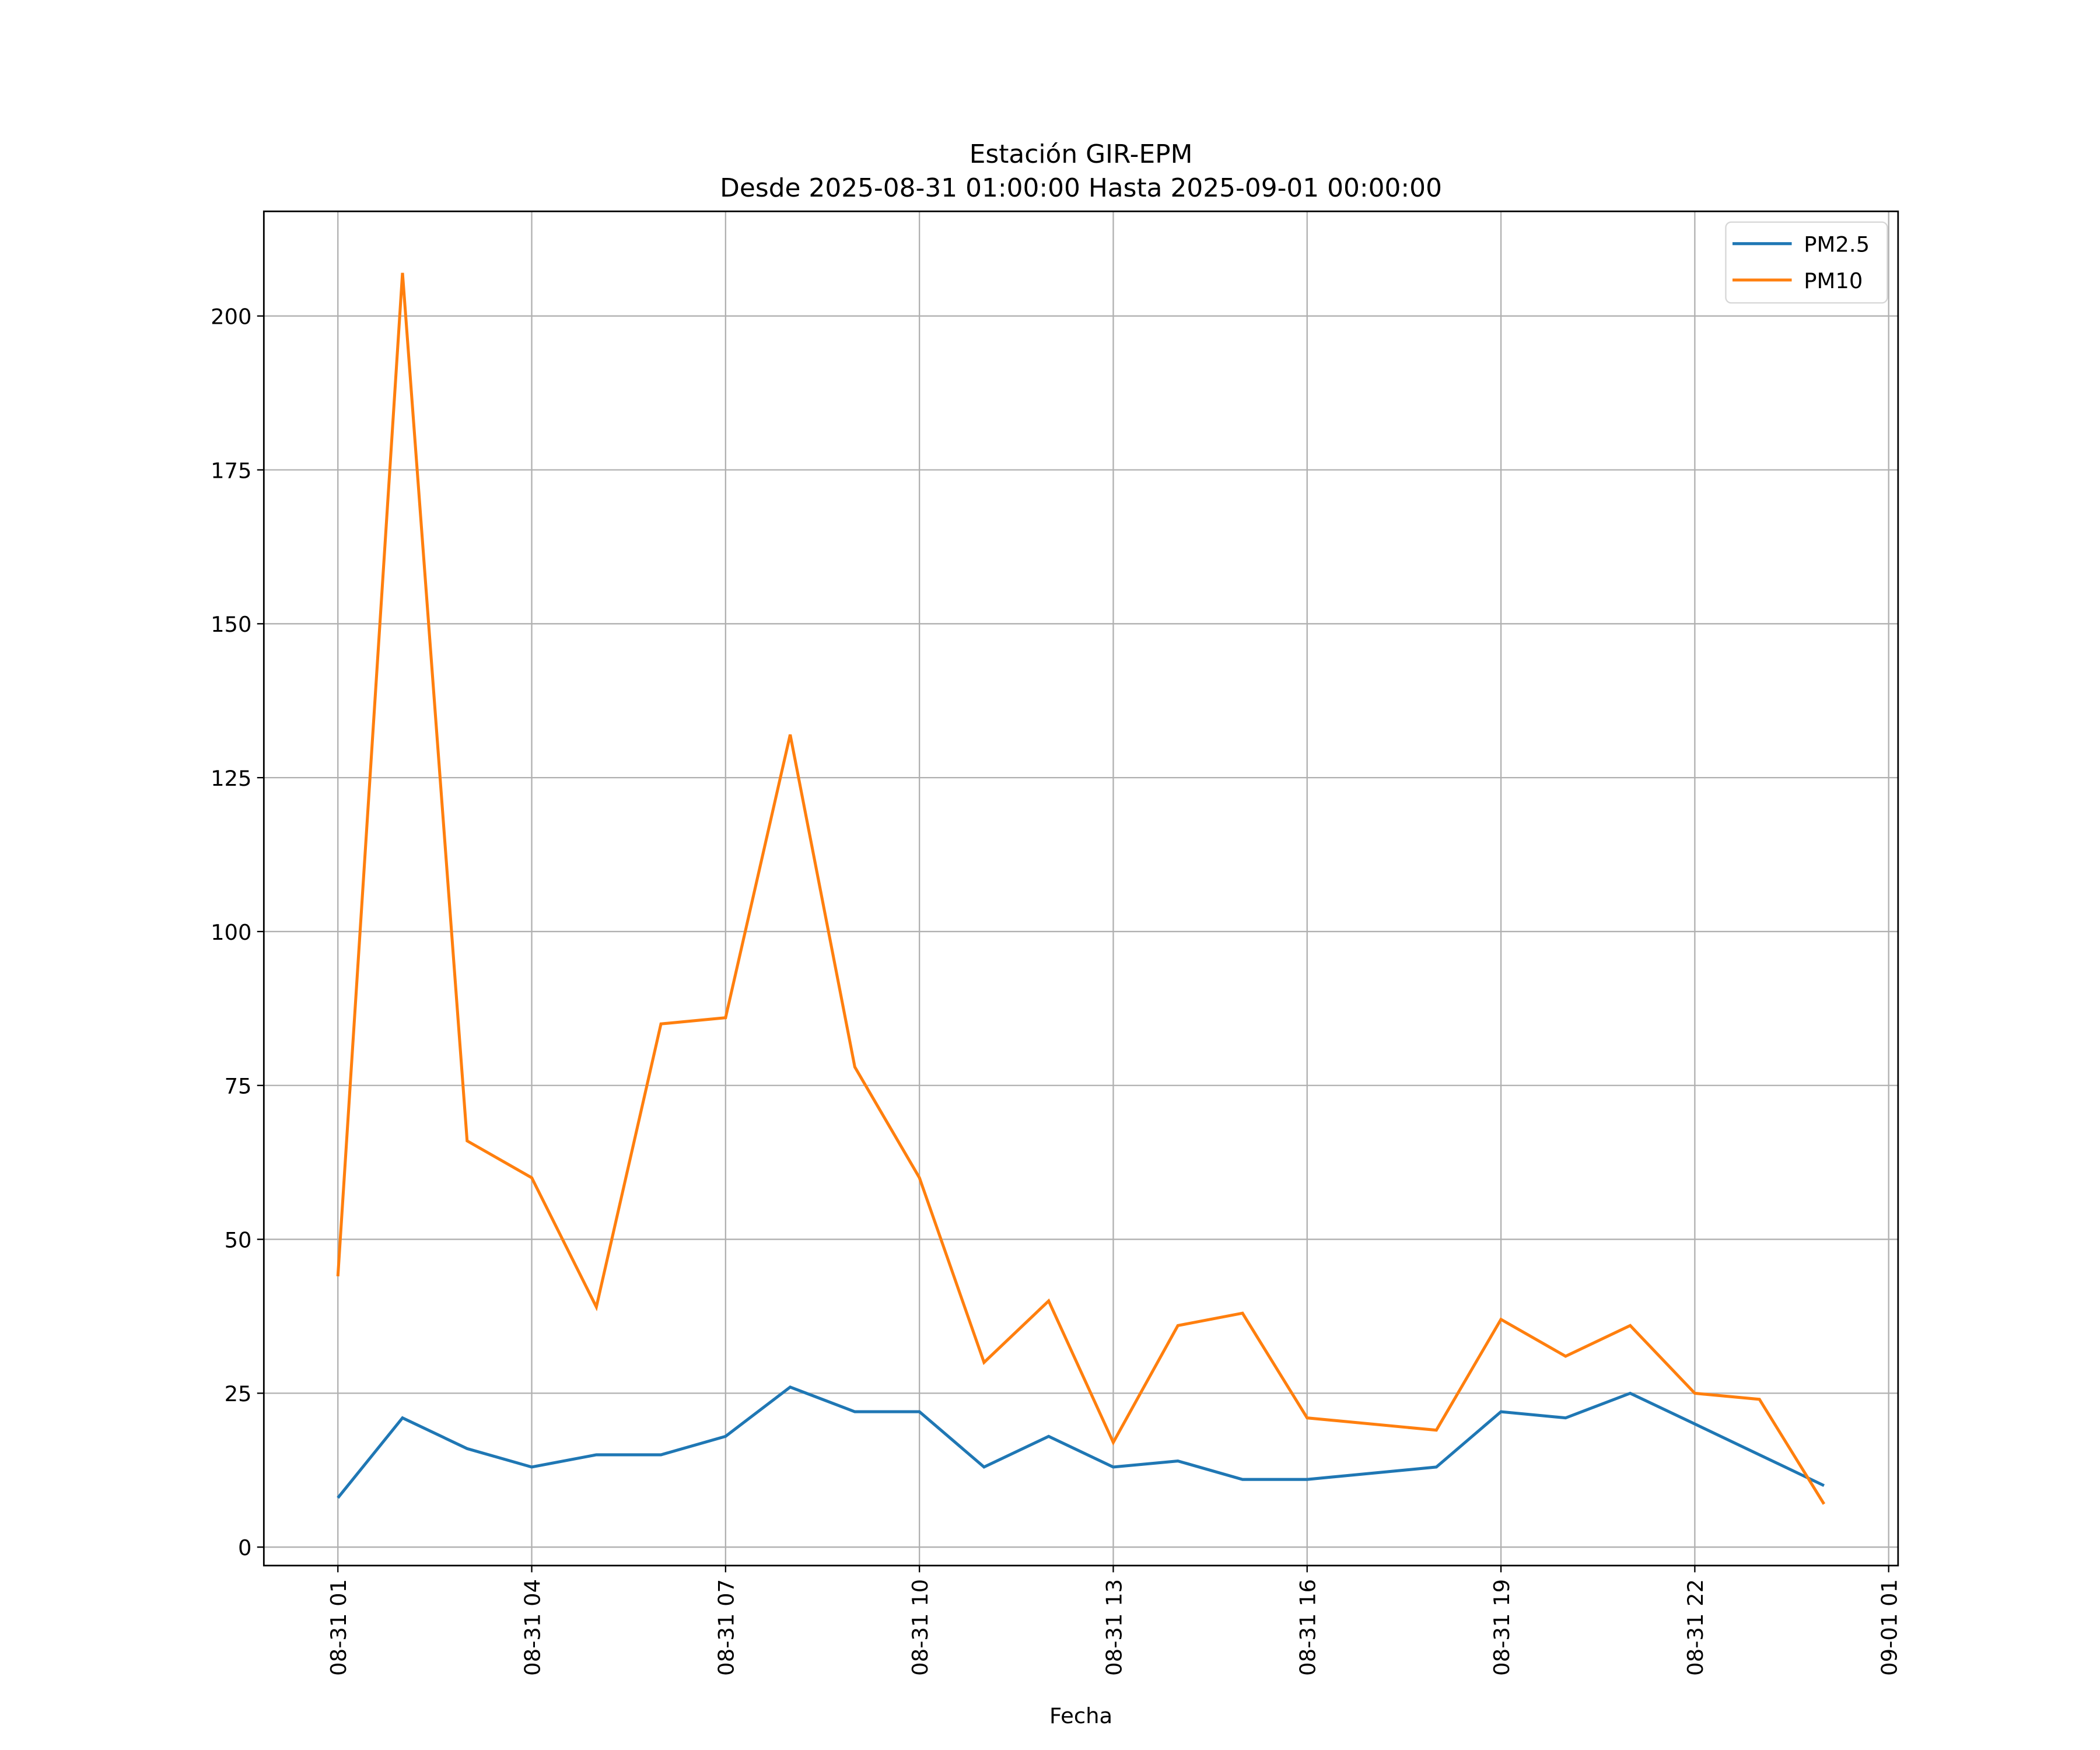 The height and width of the screenshot is (1750, 2100). I want to click on y-tick-label: 75, so click(238, 1086).